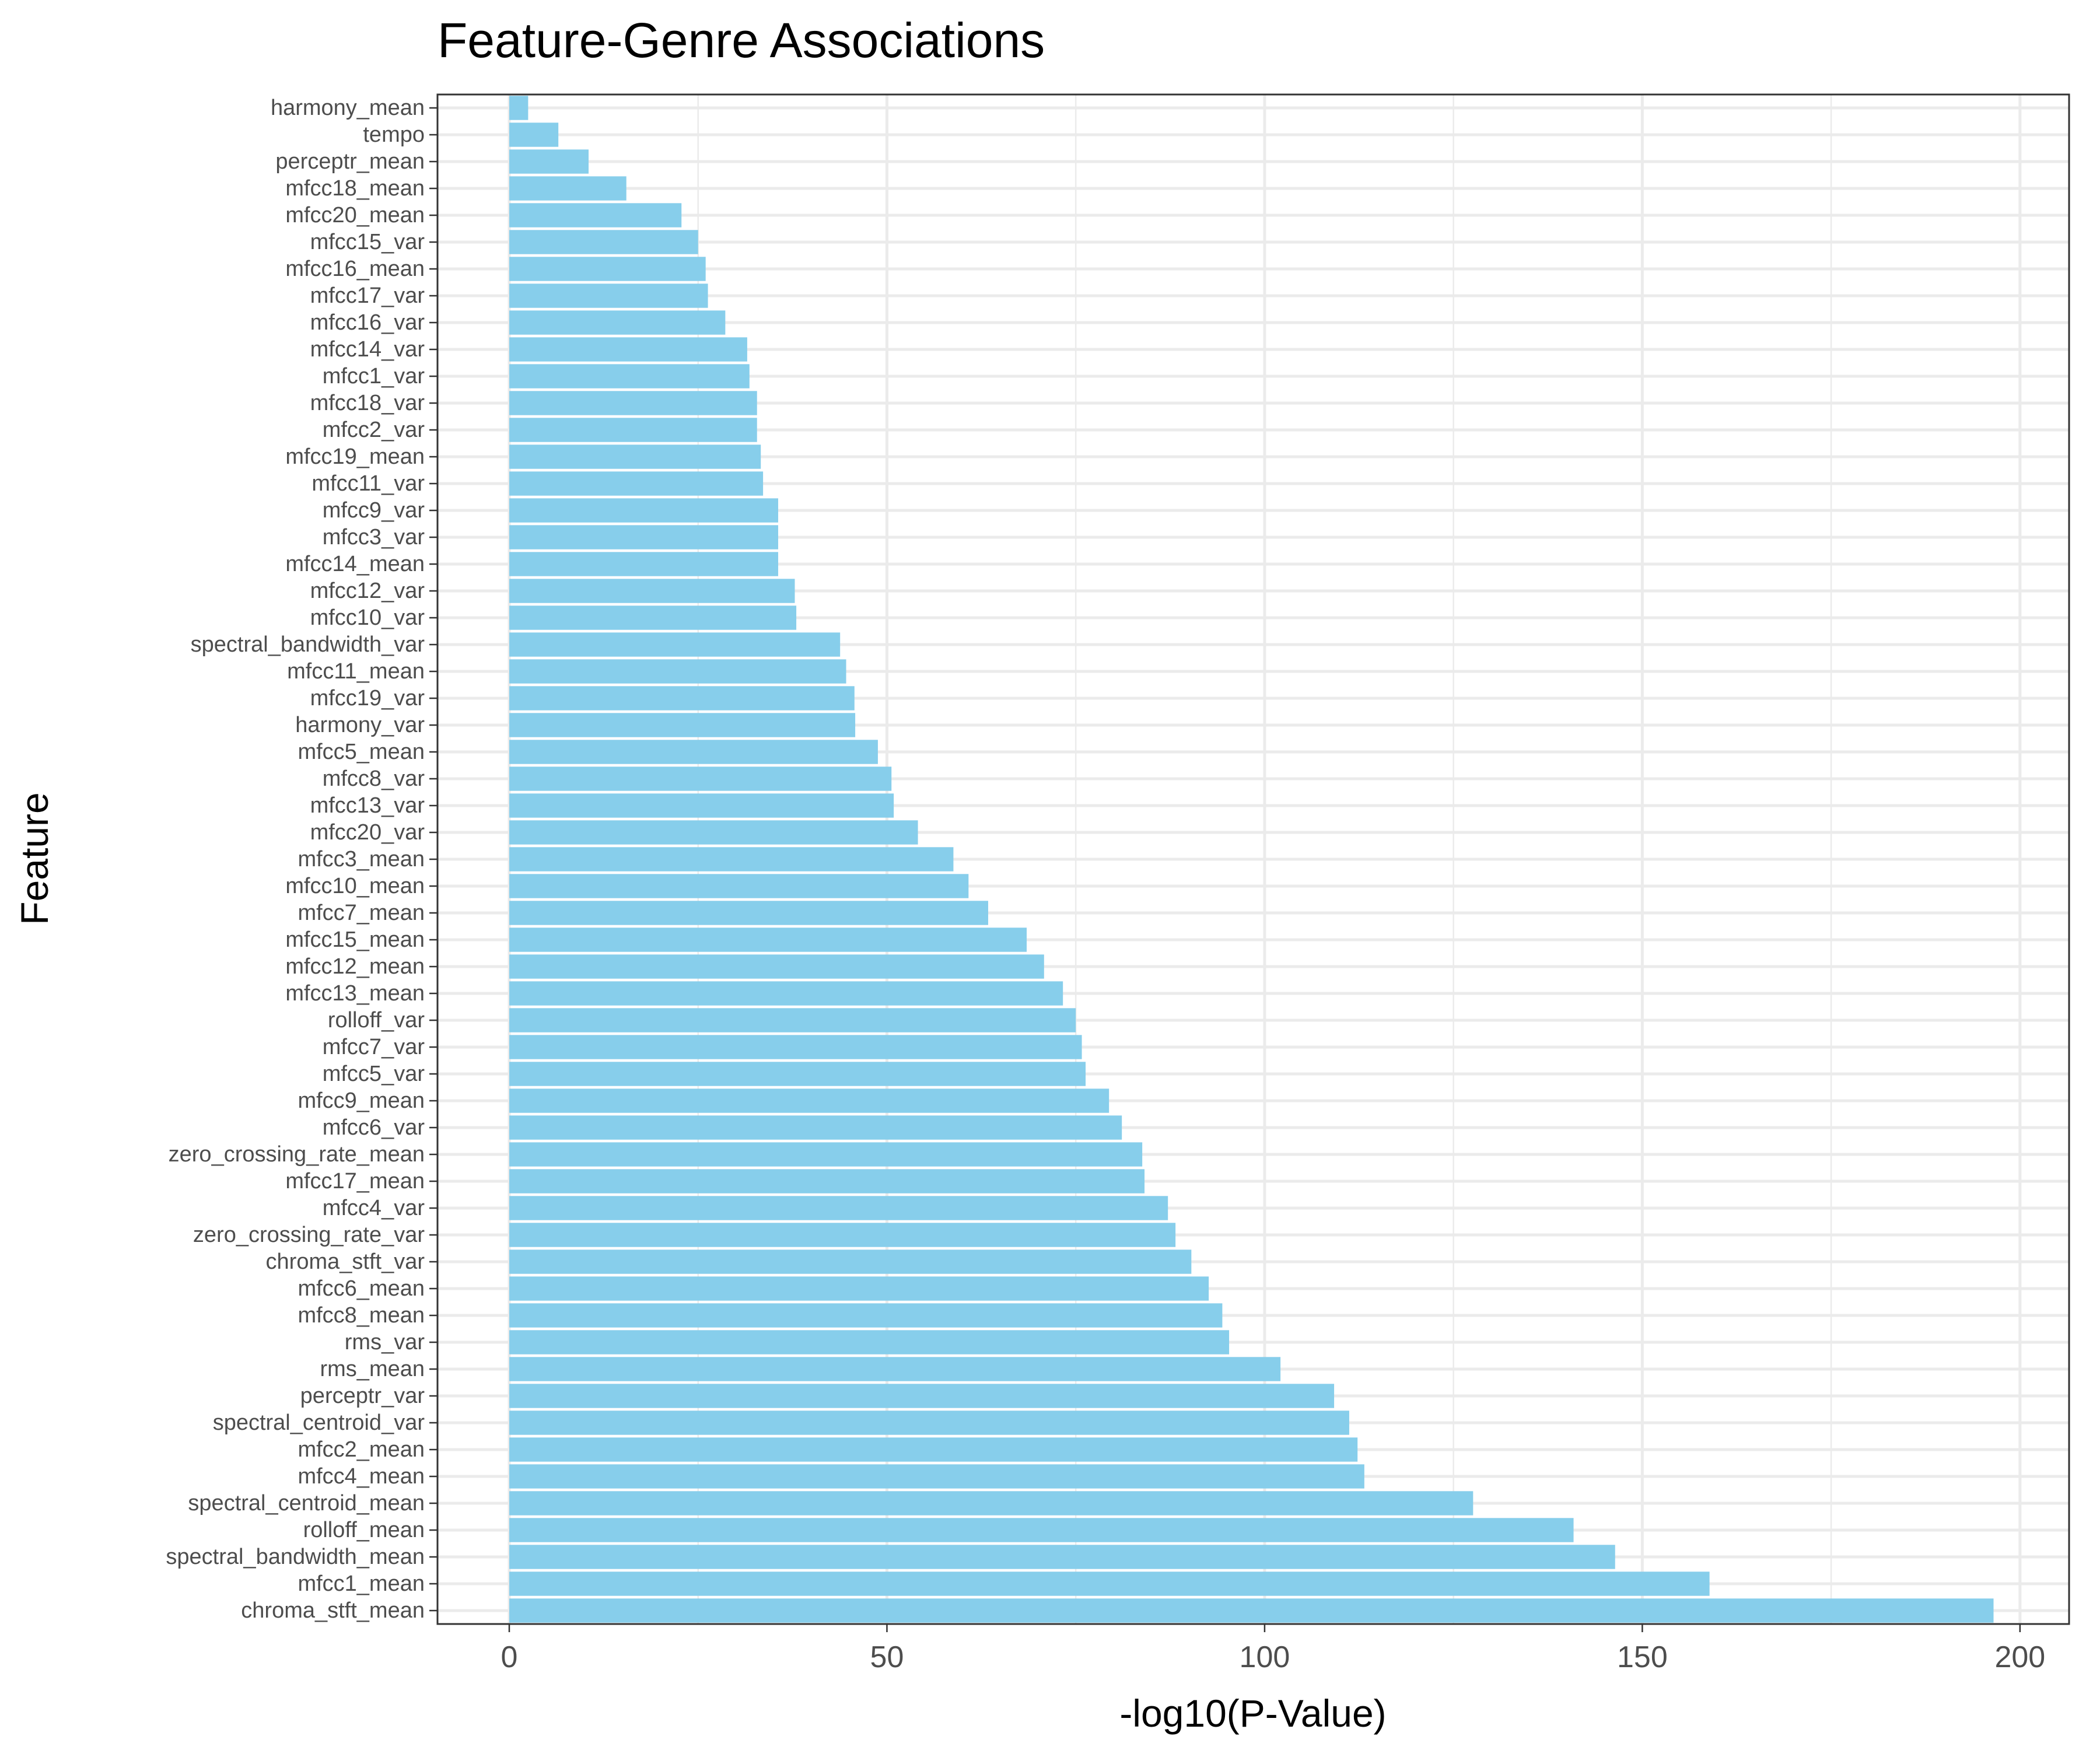  What do you see at coordinates (361, 859) in the screenshot?
I see `y-tick-label: mfcc3_mean` at bounding box center [361, 859].